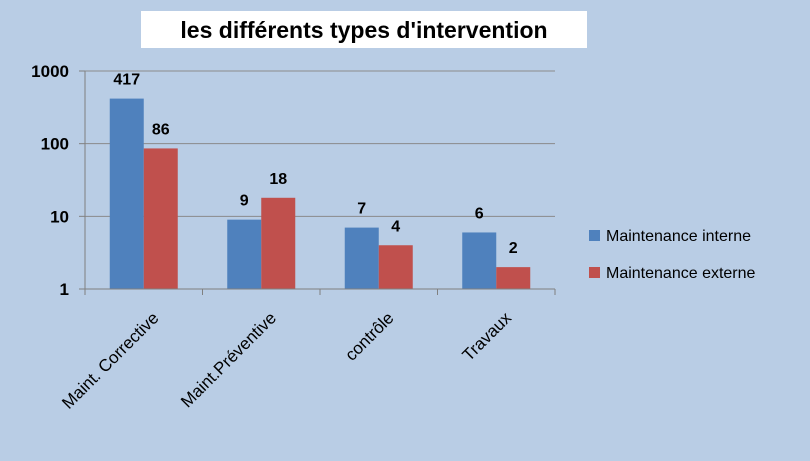 The height and width of the screenshot is (461, 810). What do you see at coordinates (278, 179) in the screenshot?
I see `data-label: 18` at bounding box center [278, 179].